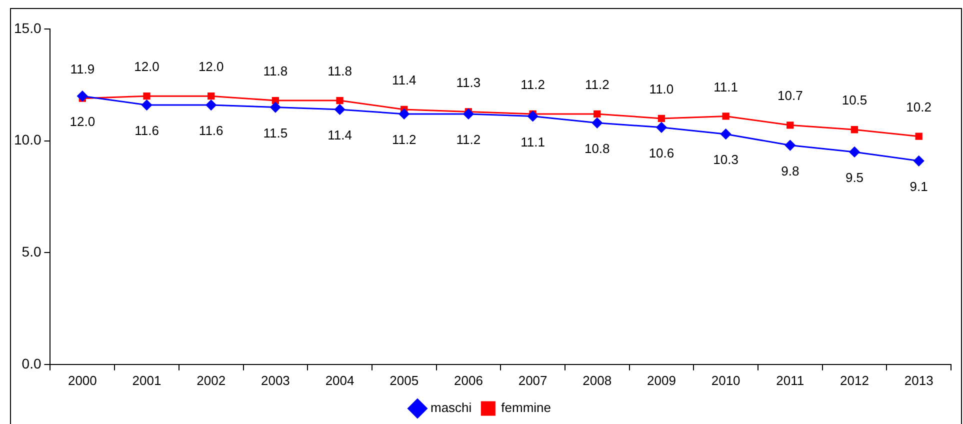 This screenshot has height=424, width=963. Describe the element at coordinates (919, 380) in the screenshot. I see `x-tick-label: 2013` at that location.